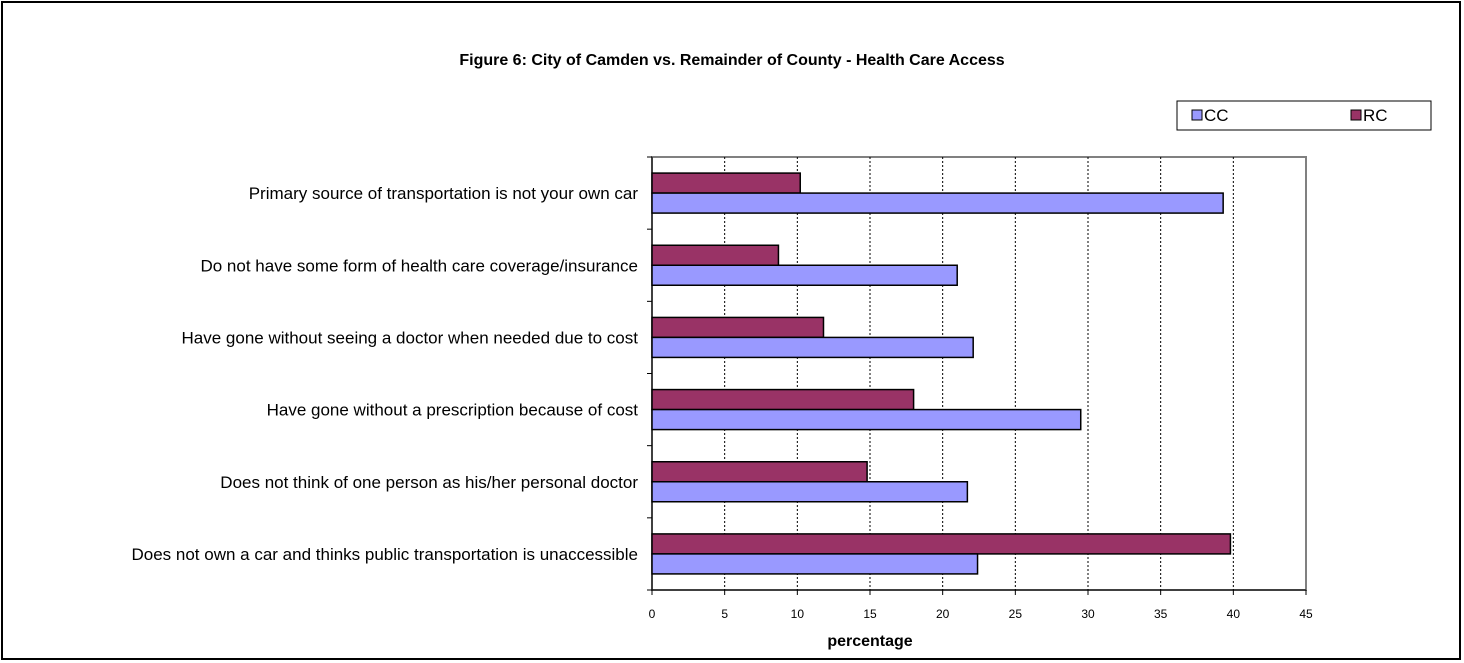 Image resolution: width=1464 pixels, height=663 pixels. Describe the element at coordinates (1356, 115) in the screenshot. I see `legend-swatch-rc` at that location.